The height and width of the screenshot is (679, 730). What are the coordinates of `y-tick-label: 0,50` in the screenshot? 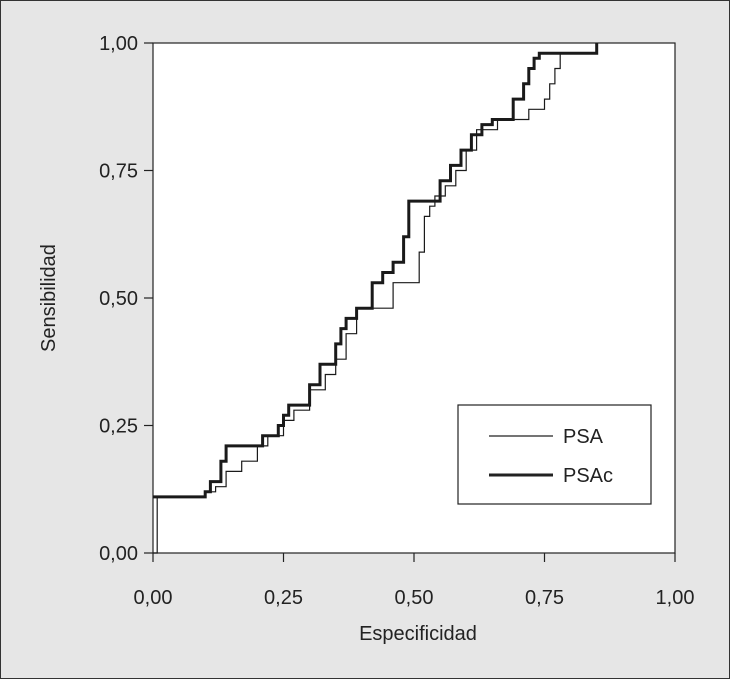 It's located at (118, 299).